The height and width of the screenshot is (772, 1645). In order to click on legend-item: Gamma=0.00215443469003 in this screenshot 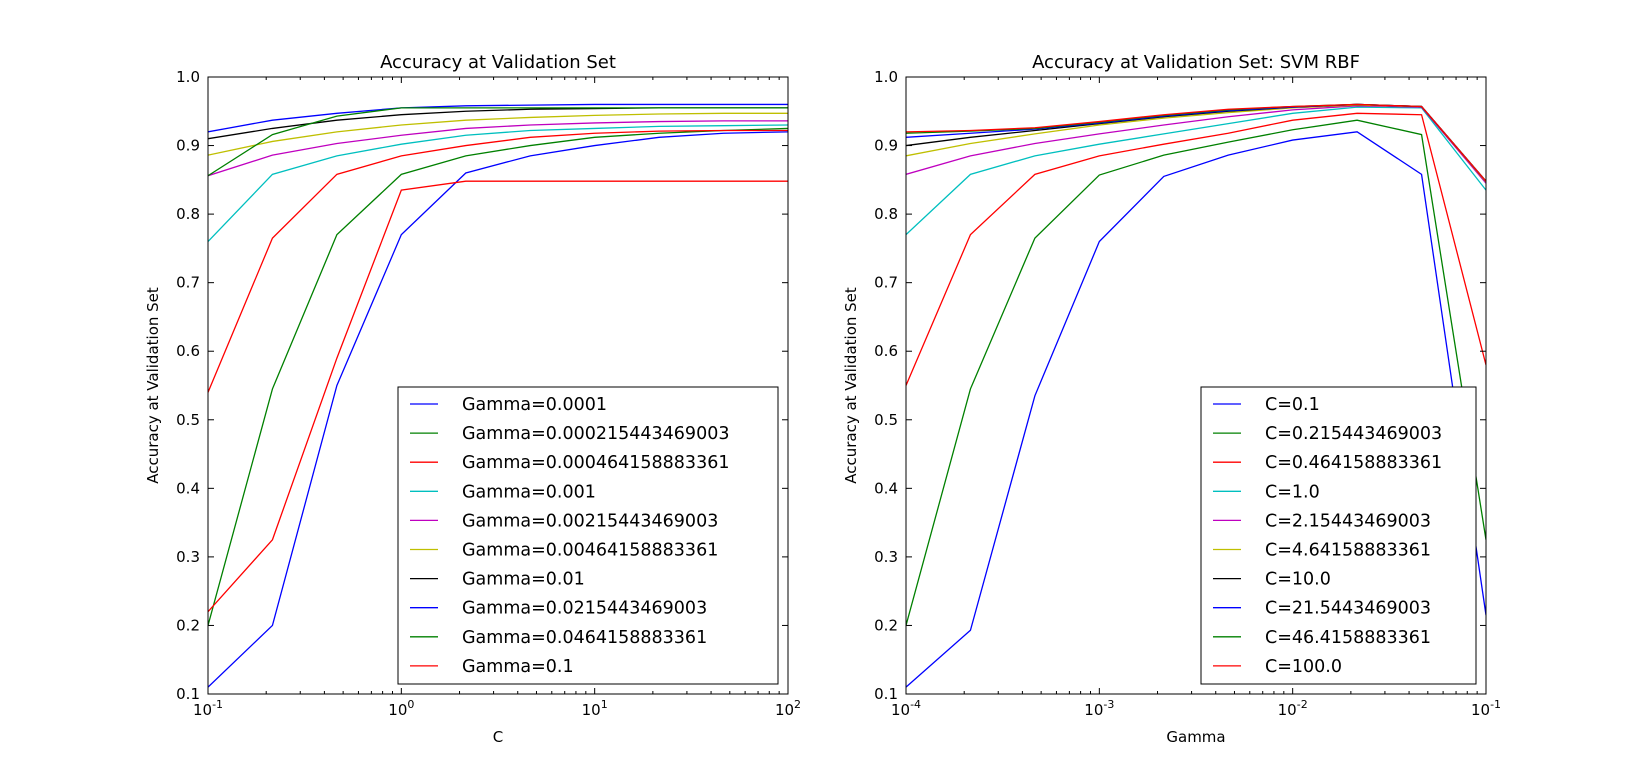, I will do `click(564, 521)`.